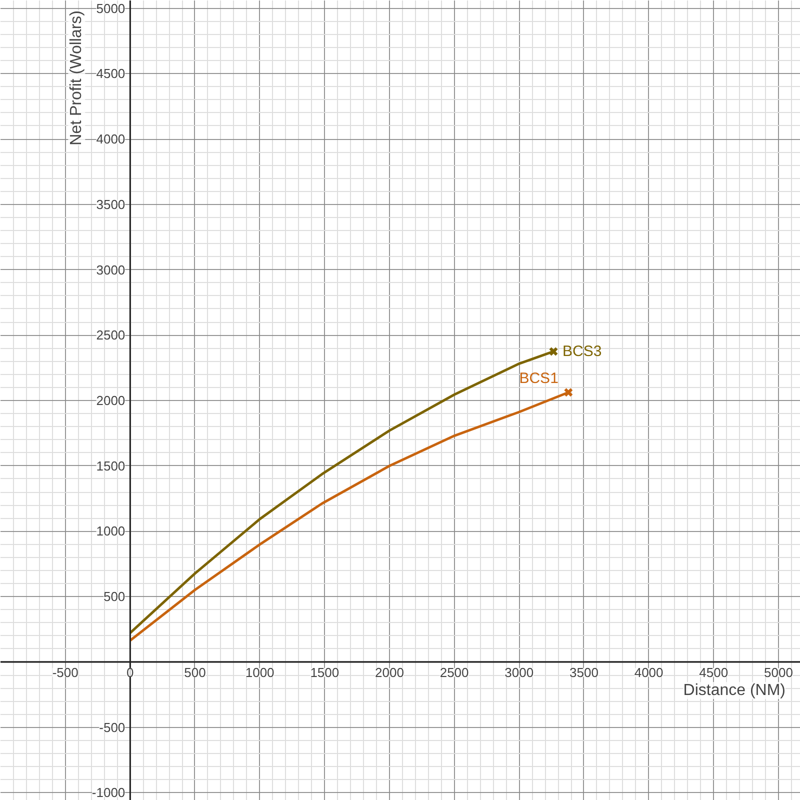  What do you see at coordinates (65, 672) in the screenshot?
I see `x-tick-label: -500` at bounding box center [65, 672].